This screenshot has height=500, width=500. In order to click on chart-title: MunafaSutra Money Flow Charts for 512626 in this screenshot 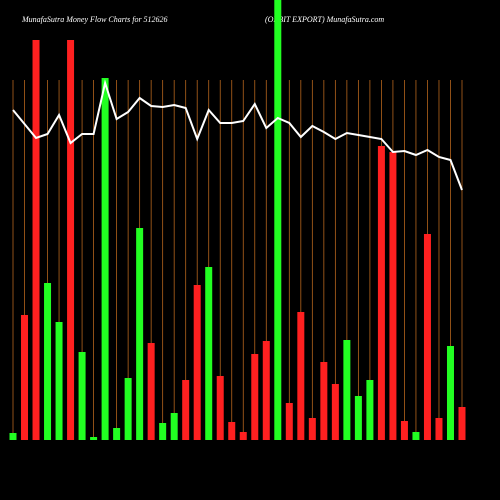, I will do `click(94, 19)`.